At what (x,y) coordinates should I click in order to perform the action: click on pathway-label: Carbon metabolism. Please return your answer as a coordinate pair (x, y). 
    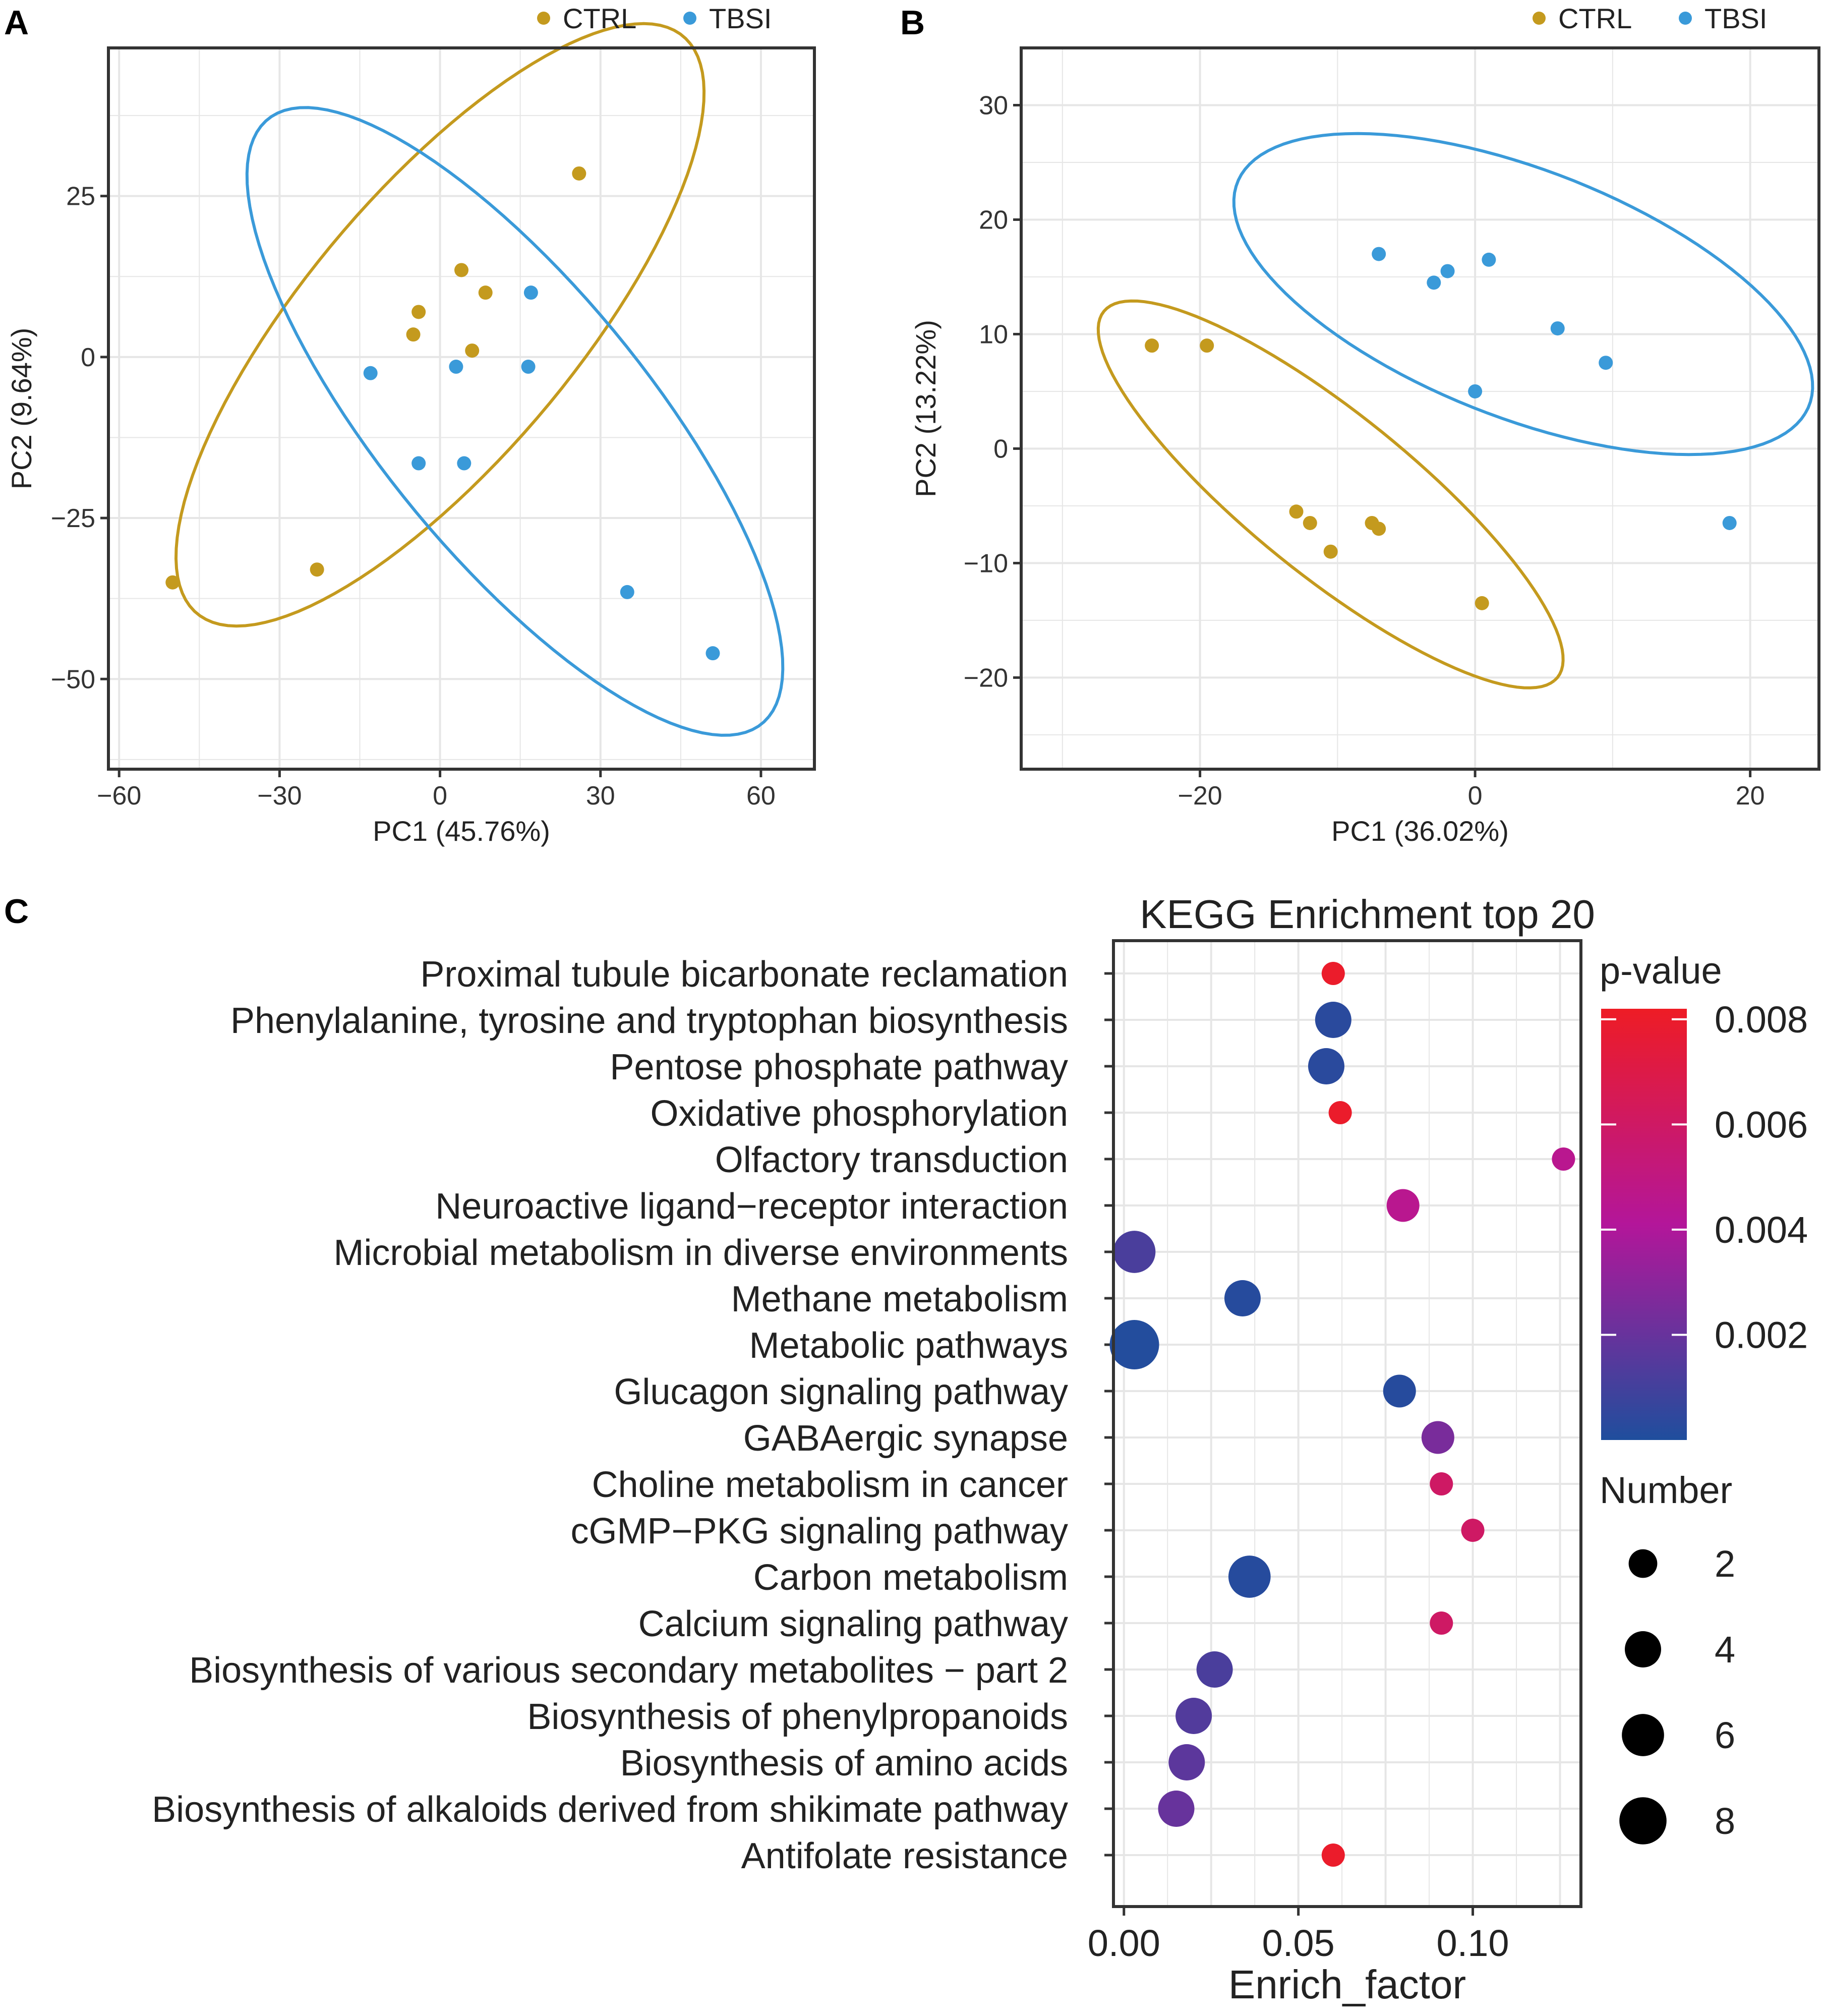
    Looking at the image, I should click on (910, 1578).